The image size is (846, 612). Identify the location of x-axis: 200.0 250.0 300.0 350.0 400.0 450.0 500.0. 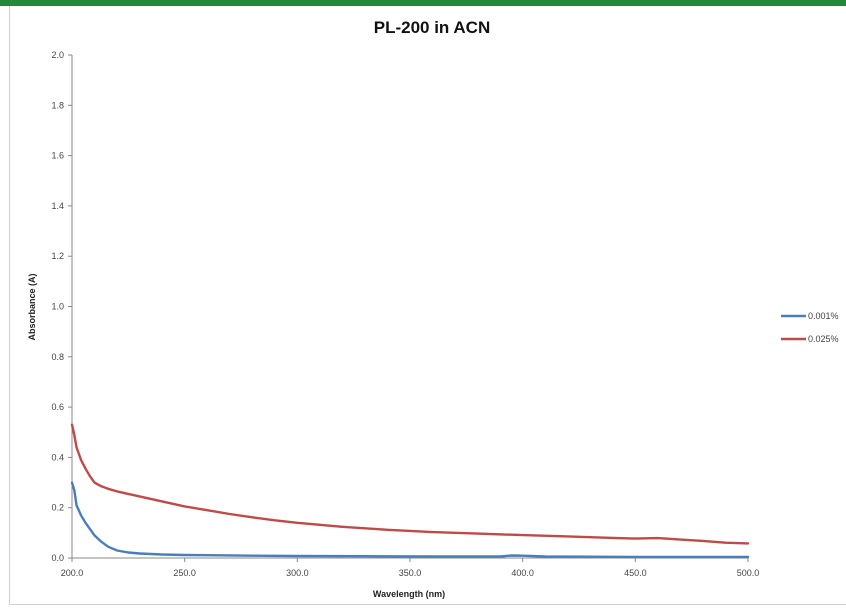
(410, 567).